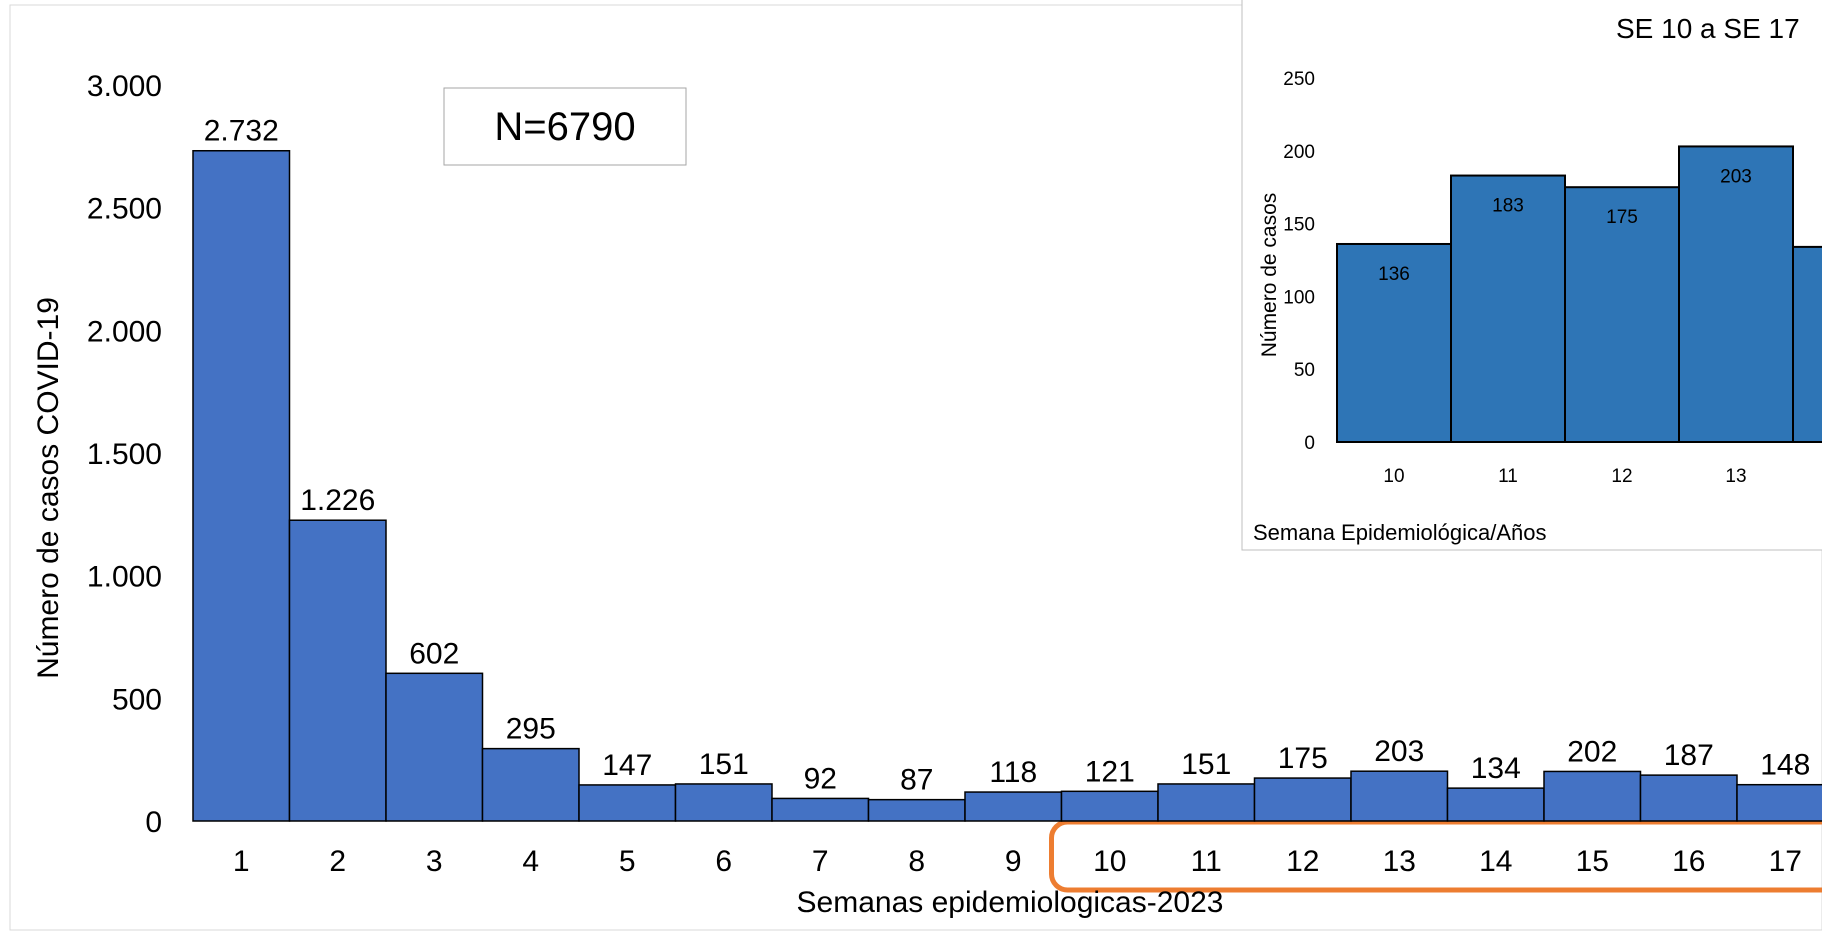 The height and width of the screenshot is (938, 1822). I want to click on inset-y-axis-title: Número de casos, so click(1269, 275).